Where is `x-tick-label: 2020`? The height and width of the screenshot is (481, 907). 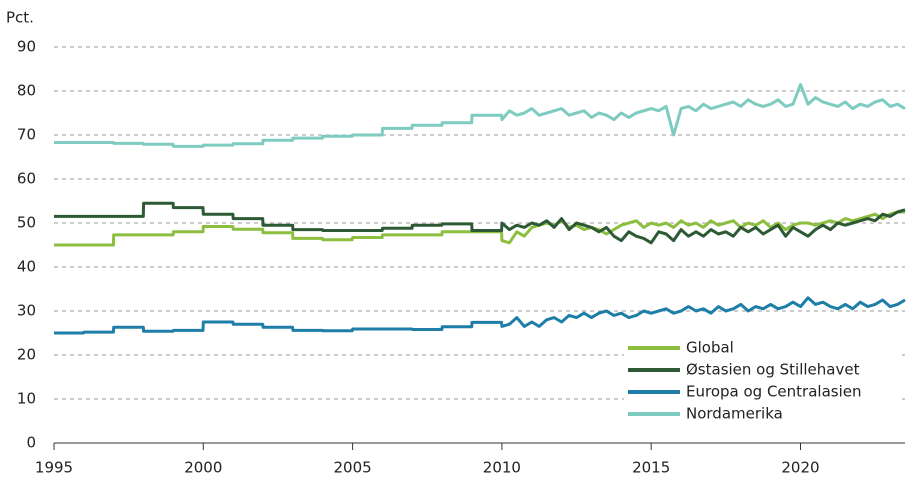 x-tick-label: 2020 is located at coordinates (800, 468).